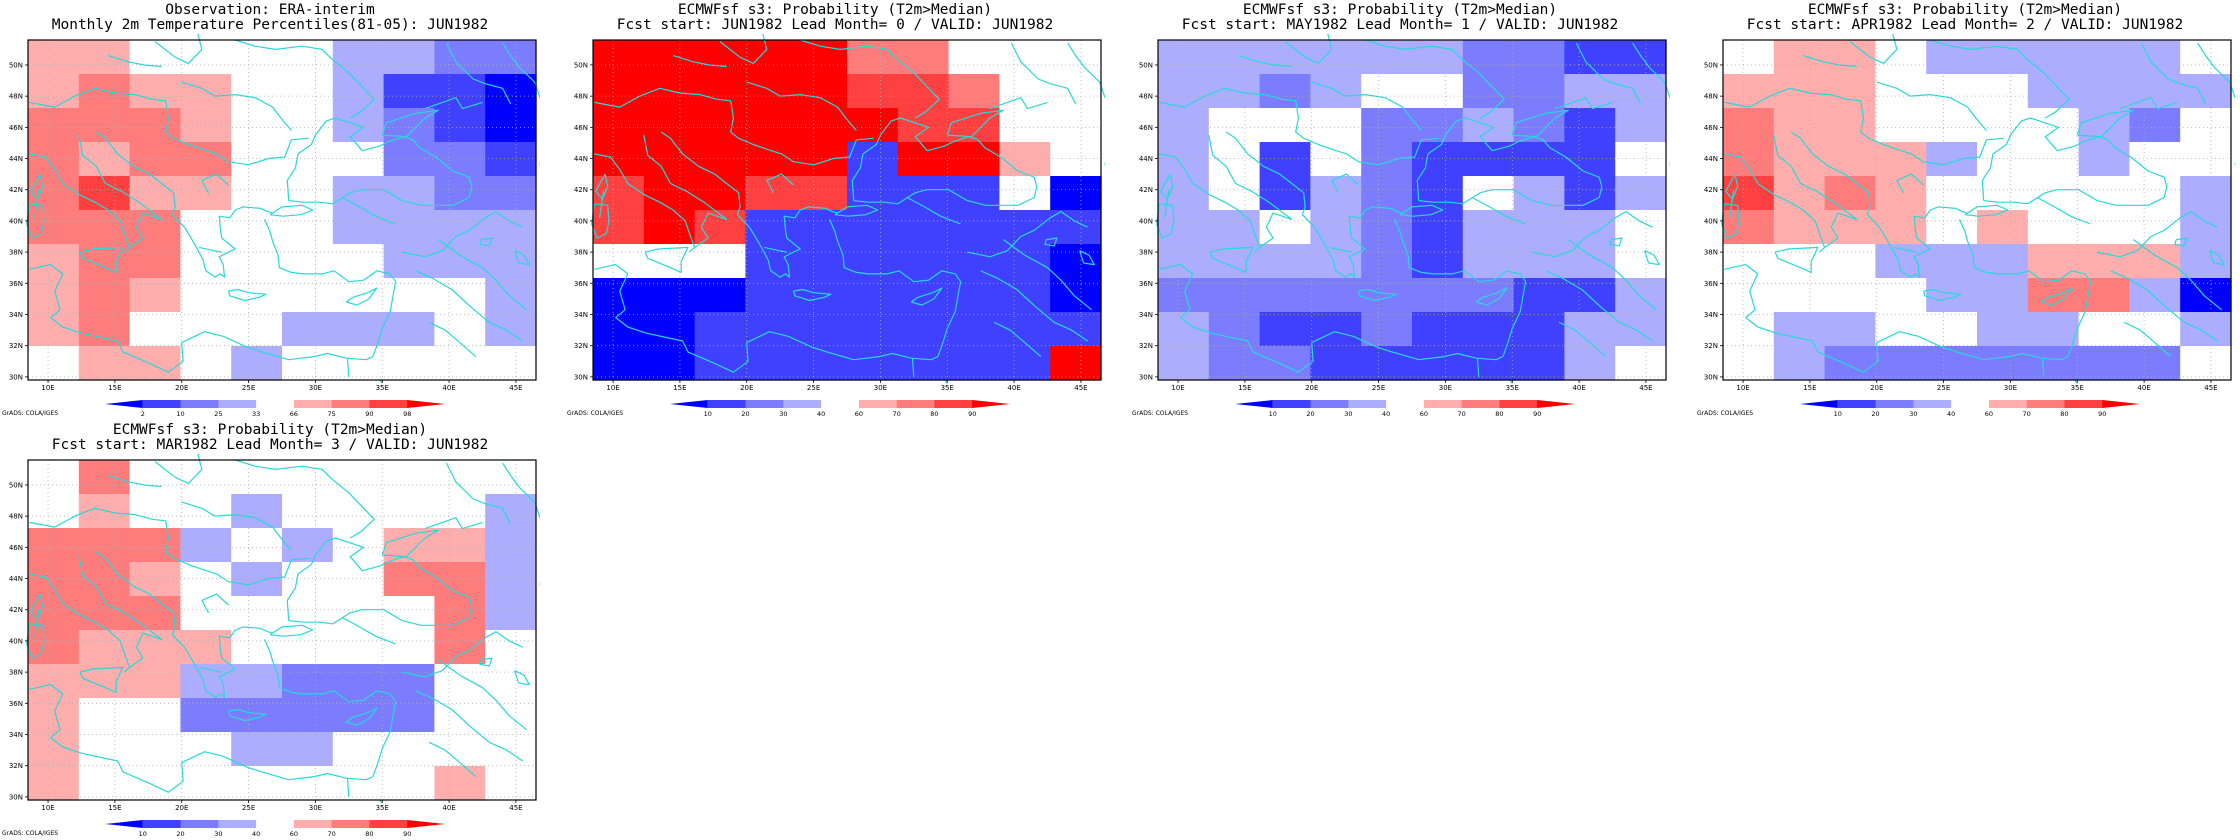  What do you see at coordinates (270, 430) in the screenshot?
I see `panel-title: ECMWFsf s3: Probability (T2m>Median)` at bounding box center [270, 430].